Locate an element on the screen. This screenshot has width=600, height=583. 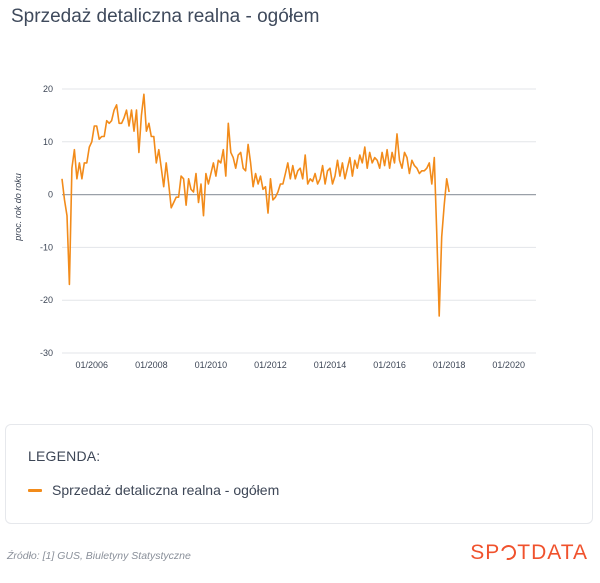
legend-item-label: Sprzedaż detaliczna realna - ogółem is located at coordinates (166, 490).